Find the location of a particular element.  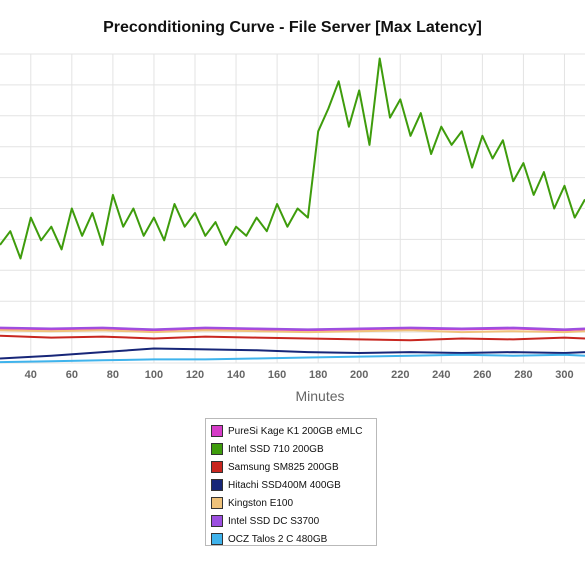

legend-item: Kingston E100 is located at coordinates (291, 503).